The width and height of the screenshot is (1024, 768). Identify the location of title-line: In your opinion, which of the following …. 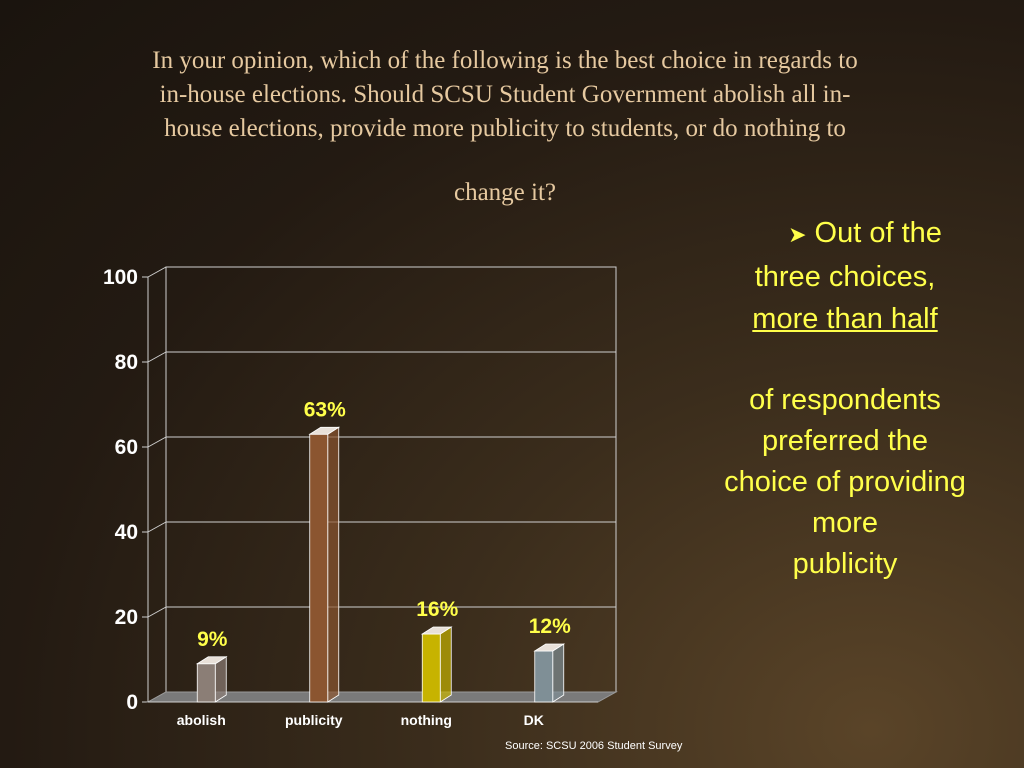
(505, 60).